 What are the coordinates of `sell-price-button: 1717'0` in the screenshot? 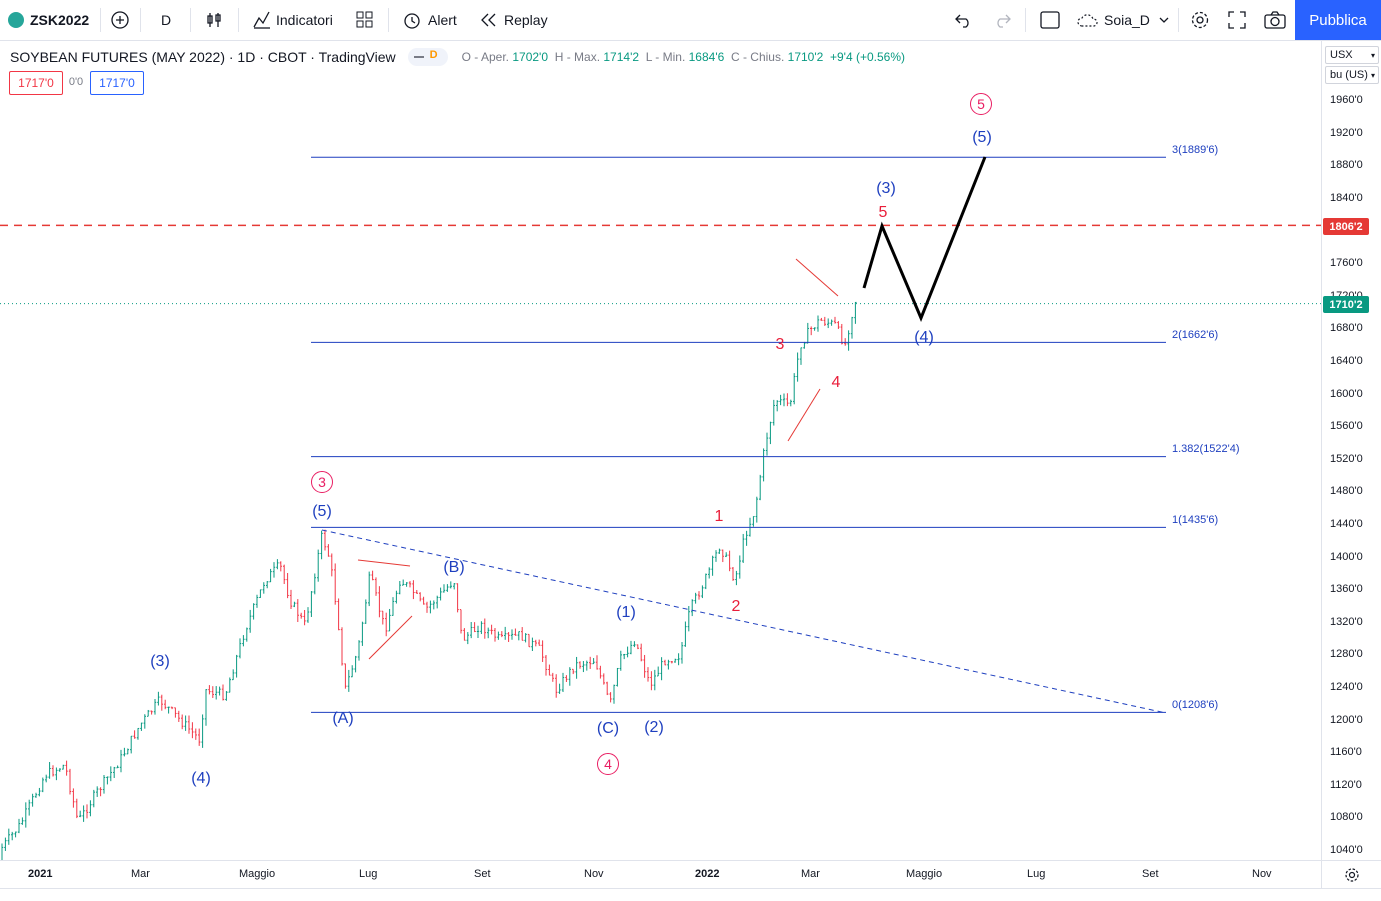 It's located at (36, 83).